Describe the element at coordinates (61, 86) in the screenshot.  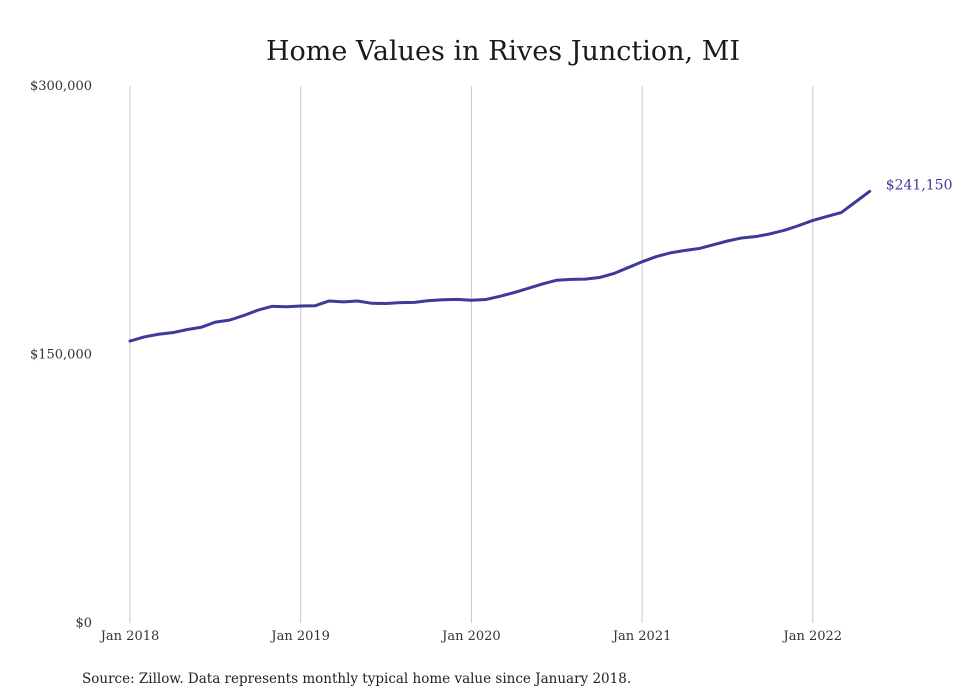
I see `y-tick-label: $300,000` at that location.